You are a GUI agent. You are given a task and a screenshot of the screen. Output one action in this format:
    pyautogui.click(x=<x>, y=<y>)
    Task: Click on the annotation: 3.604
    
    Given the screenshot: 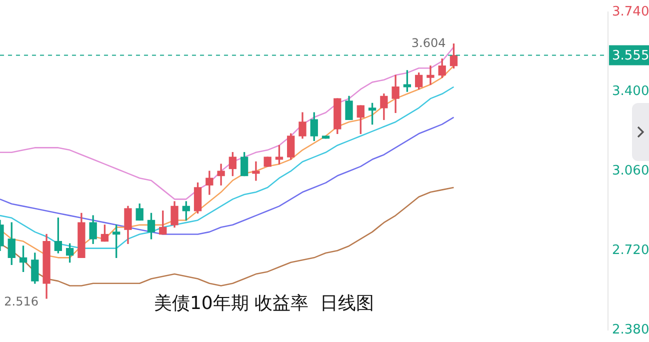 What is the action you would take?
    pyautogui.click(x=428, y=43)
    